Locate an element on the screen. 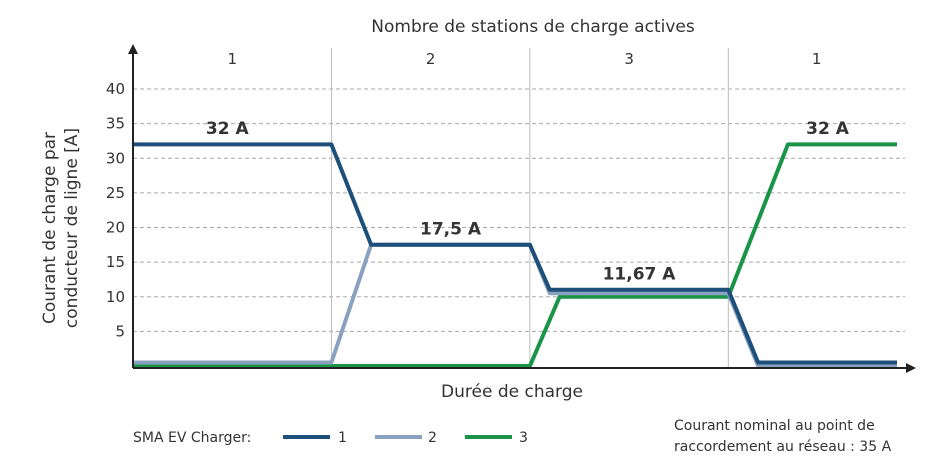 The height and width of the screenshot is (472, 944). y-tick-label: 20 is located at coordinates (115, 228).